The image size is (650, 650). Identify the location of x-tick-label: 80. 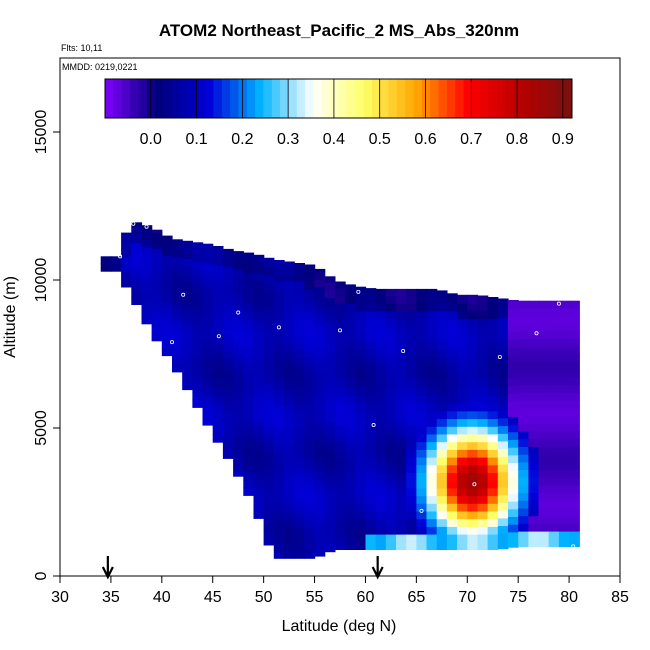
(569, 597).